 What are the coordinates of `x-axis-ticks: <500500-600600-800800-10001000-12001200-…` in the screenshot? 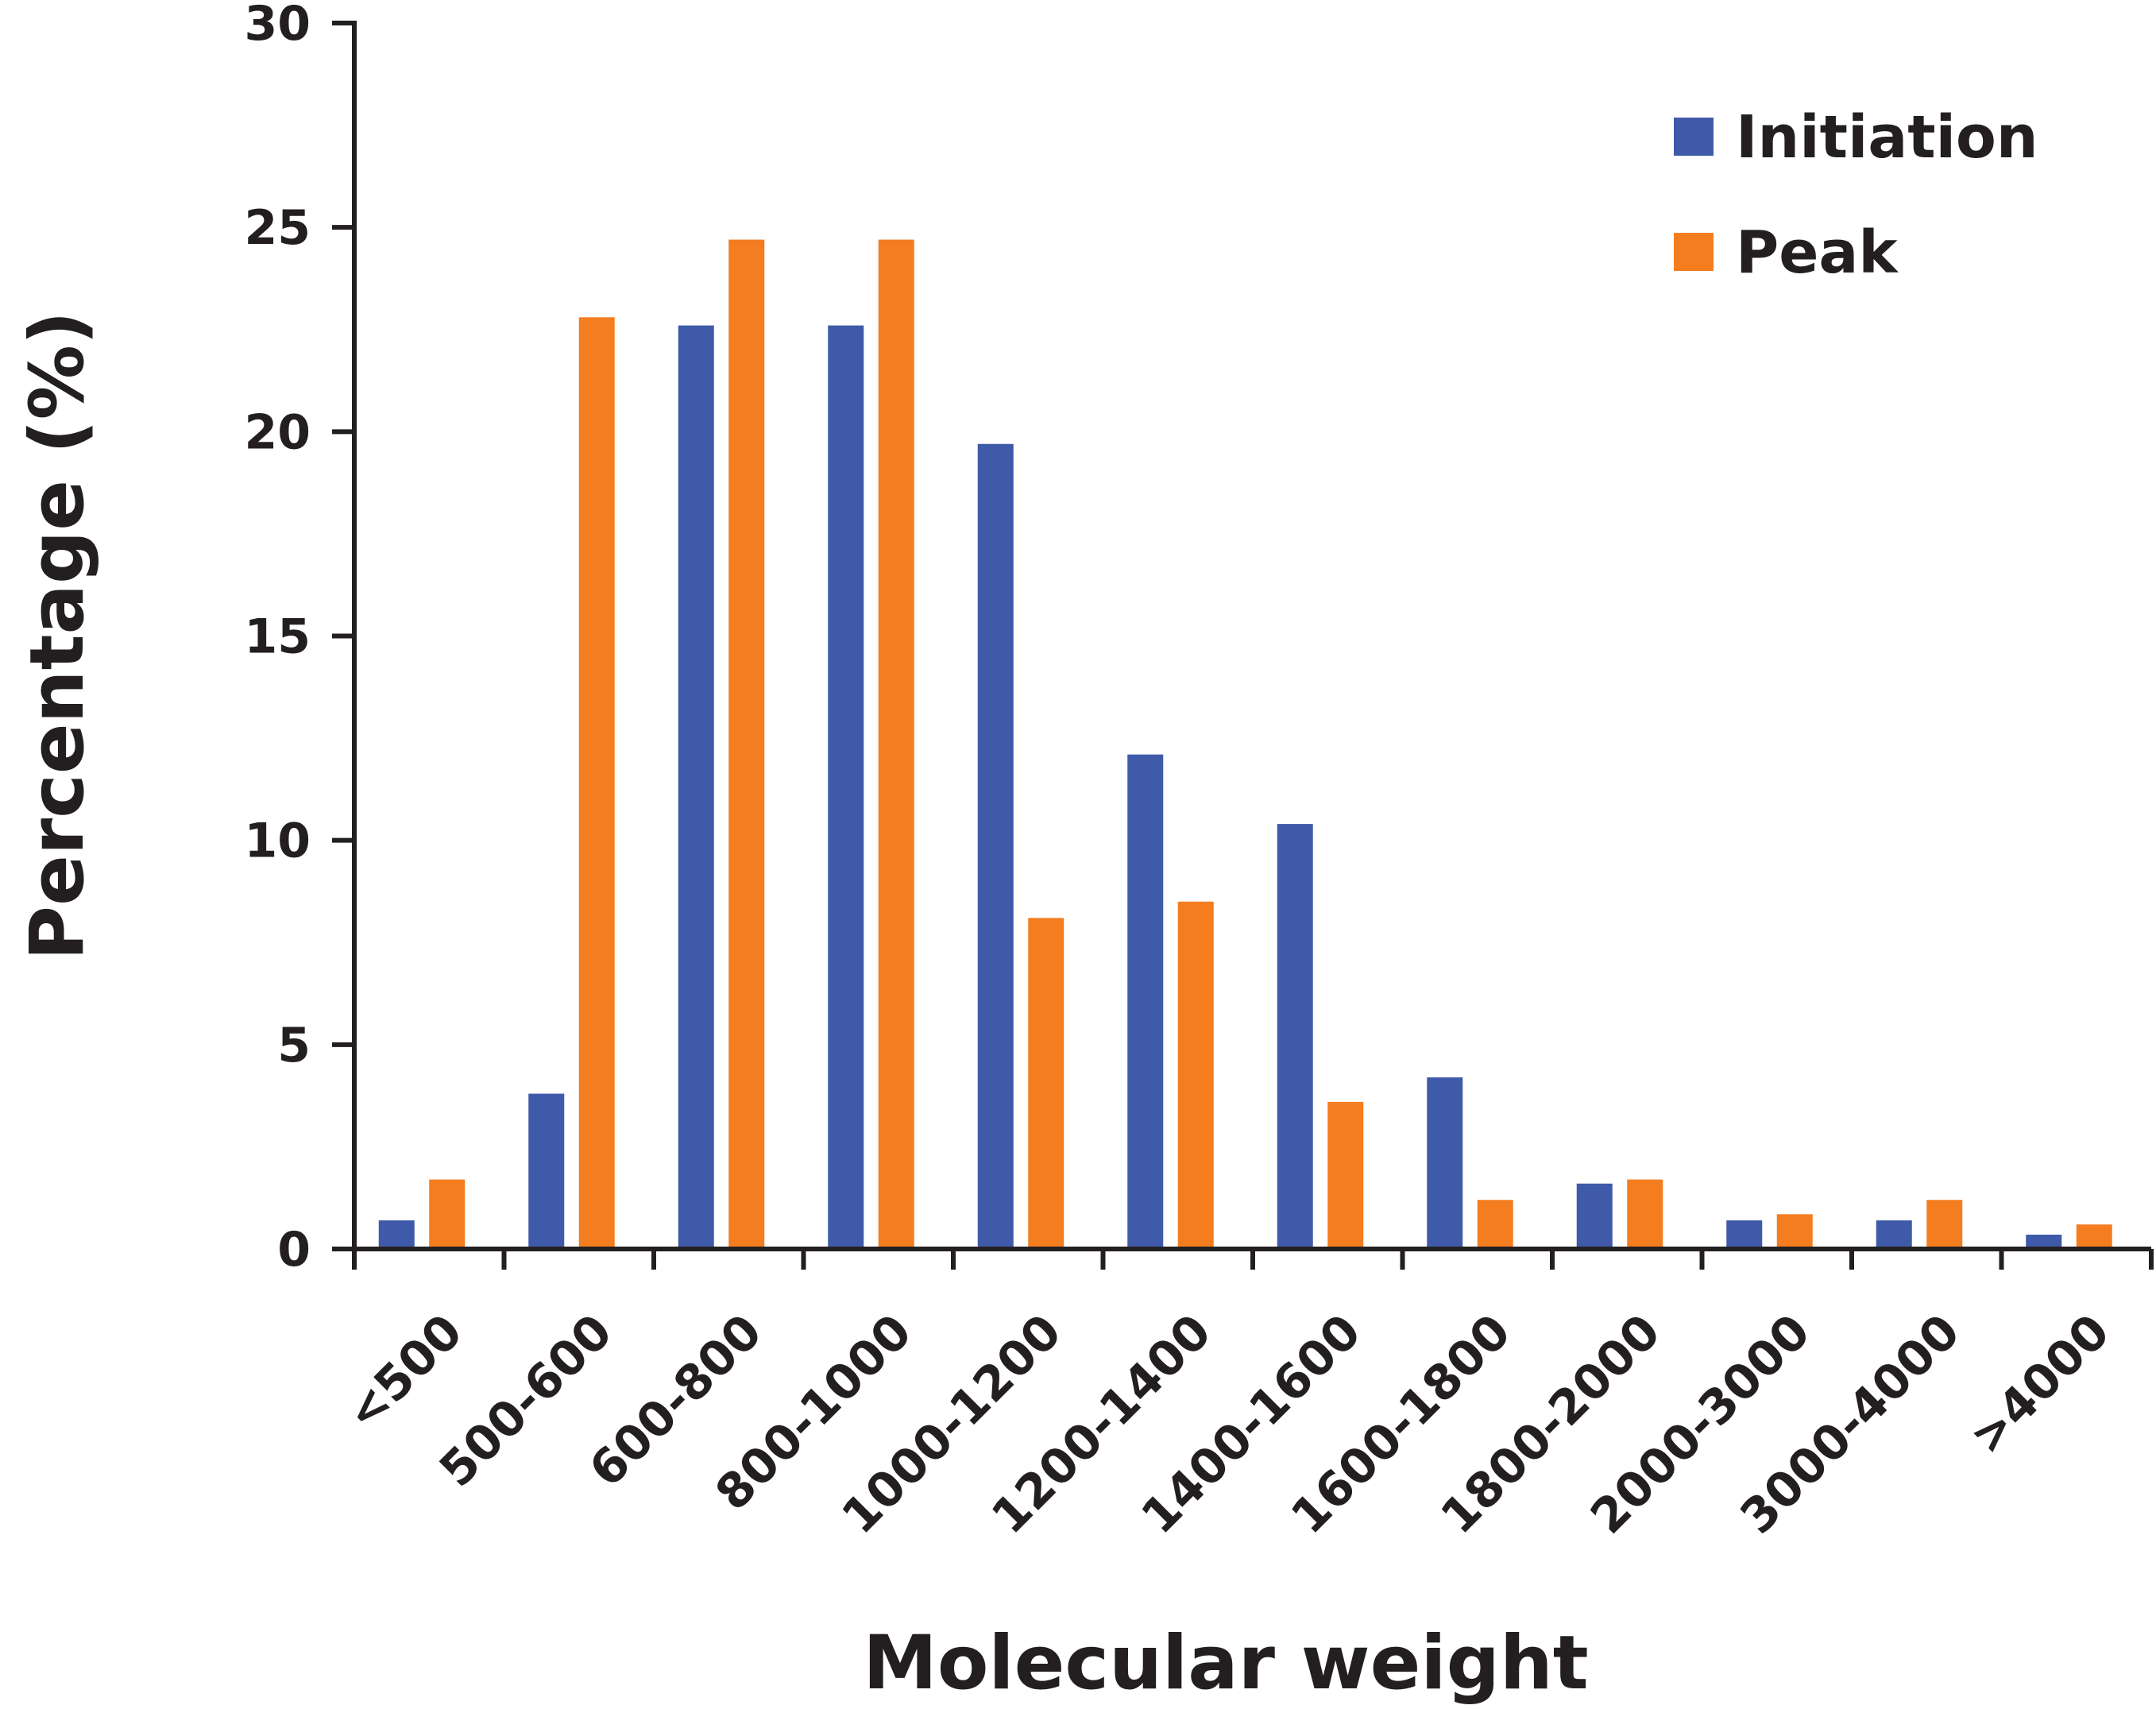 It's located at (1244, 1397).